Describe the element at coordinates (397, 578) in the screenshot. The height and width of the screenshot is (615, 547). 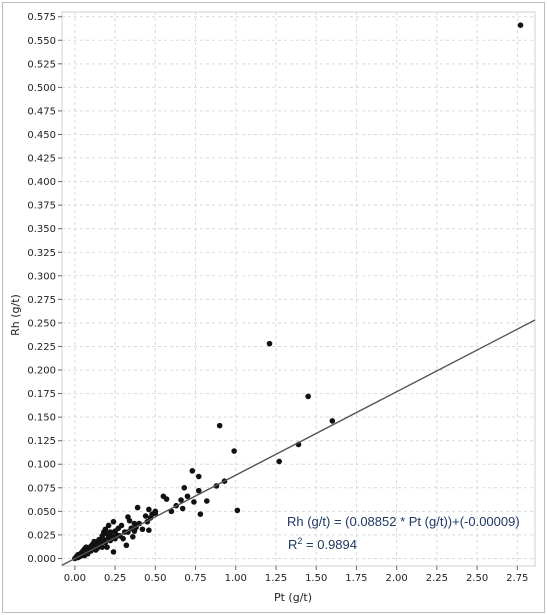
I see `x-tick-label: 2.00` at that location.